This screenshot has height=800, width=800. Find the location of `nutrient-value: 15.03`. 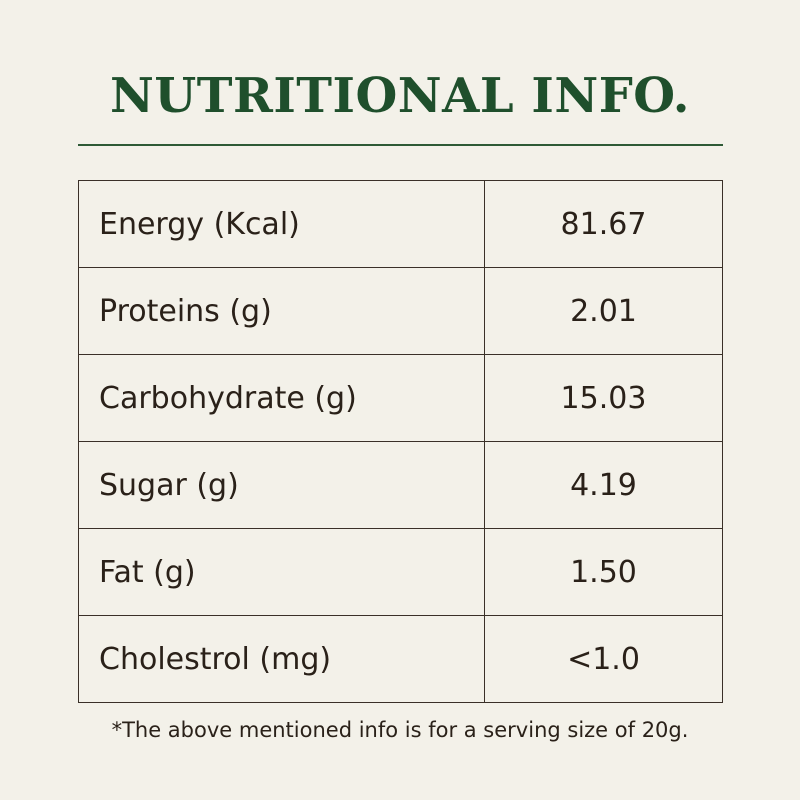

nutrient-value: 15.03 is located at coordinates (603, 398).